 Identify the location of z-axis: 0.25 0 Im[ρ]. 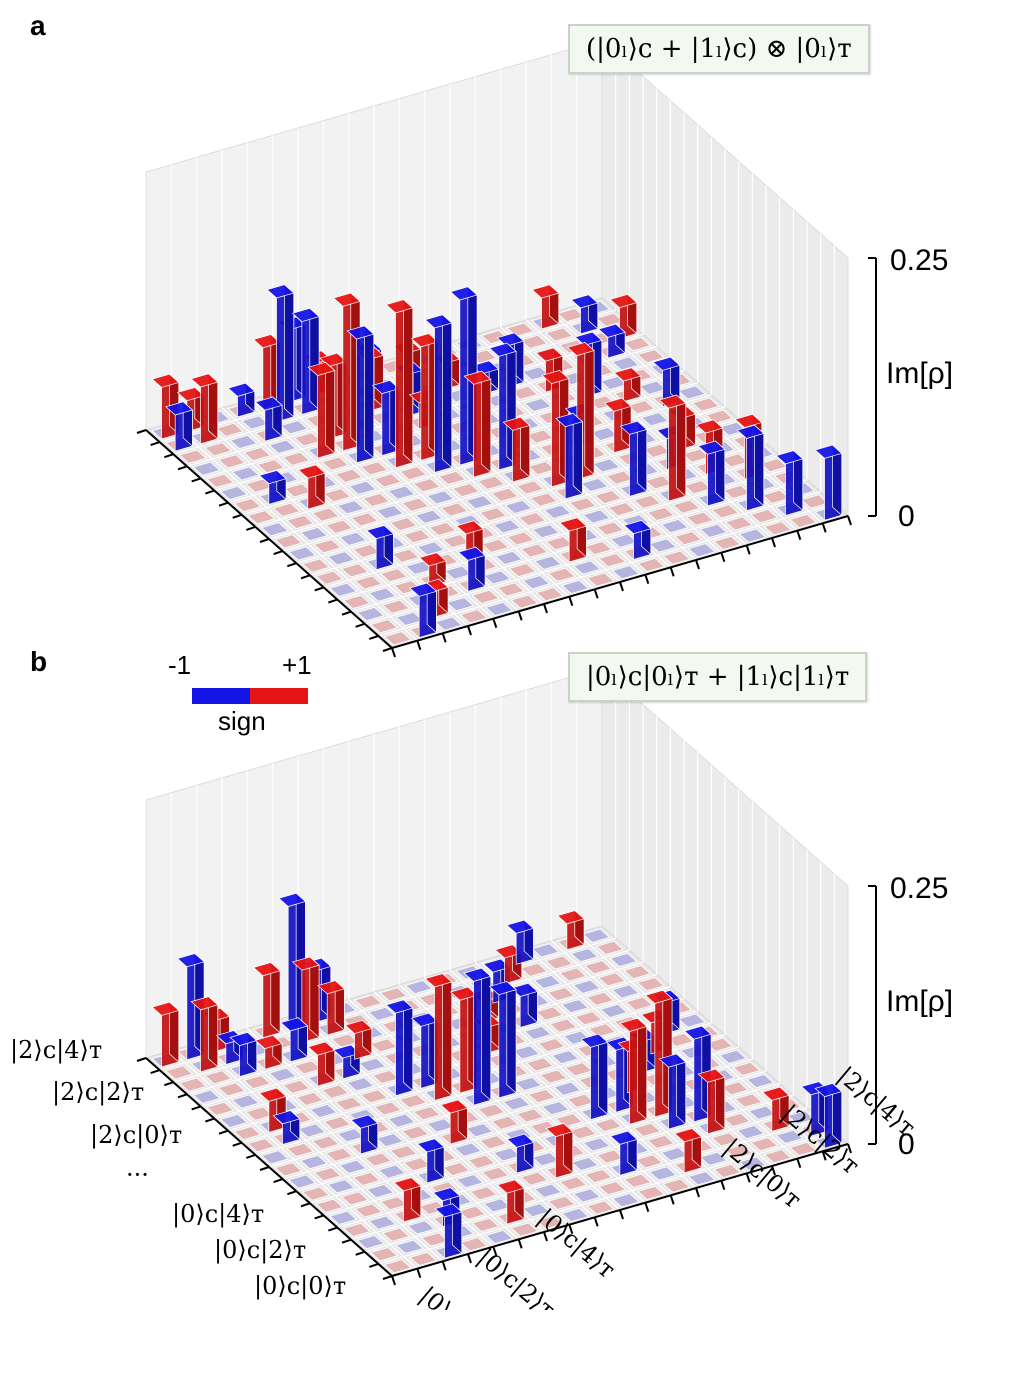
(910, 1016).